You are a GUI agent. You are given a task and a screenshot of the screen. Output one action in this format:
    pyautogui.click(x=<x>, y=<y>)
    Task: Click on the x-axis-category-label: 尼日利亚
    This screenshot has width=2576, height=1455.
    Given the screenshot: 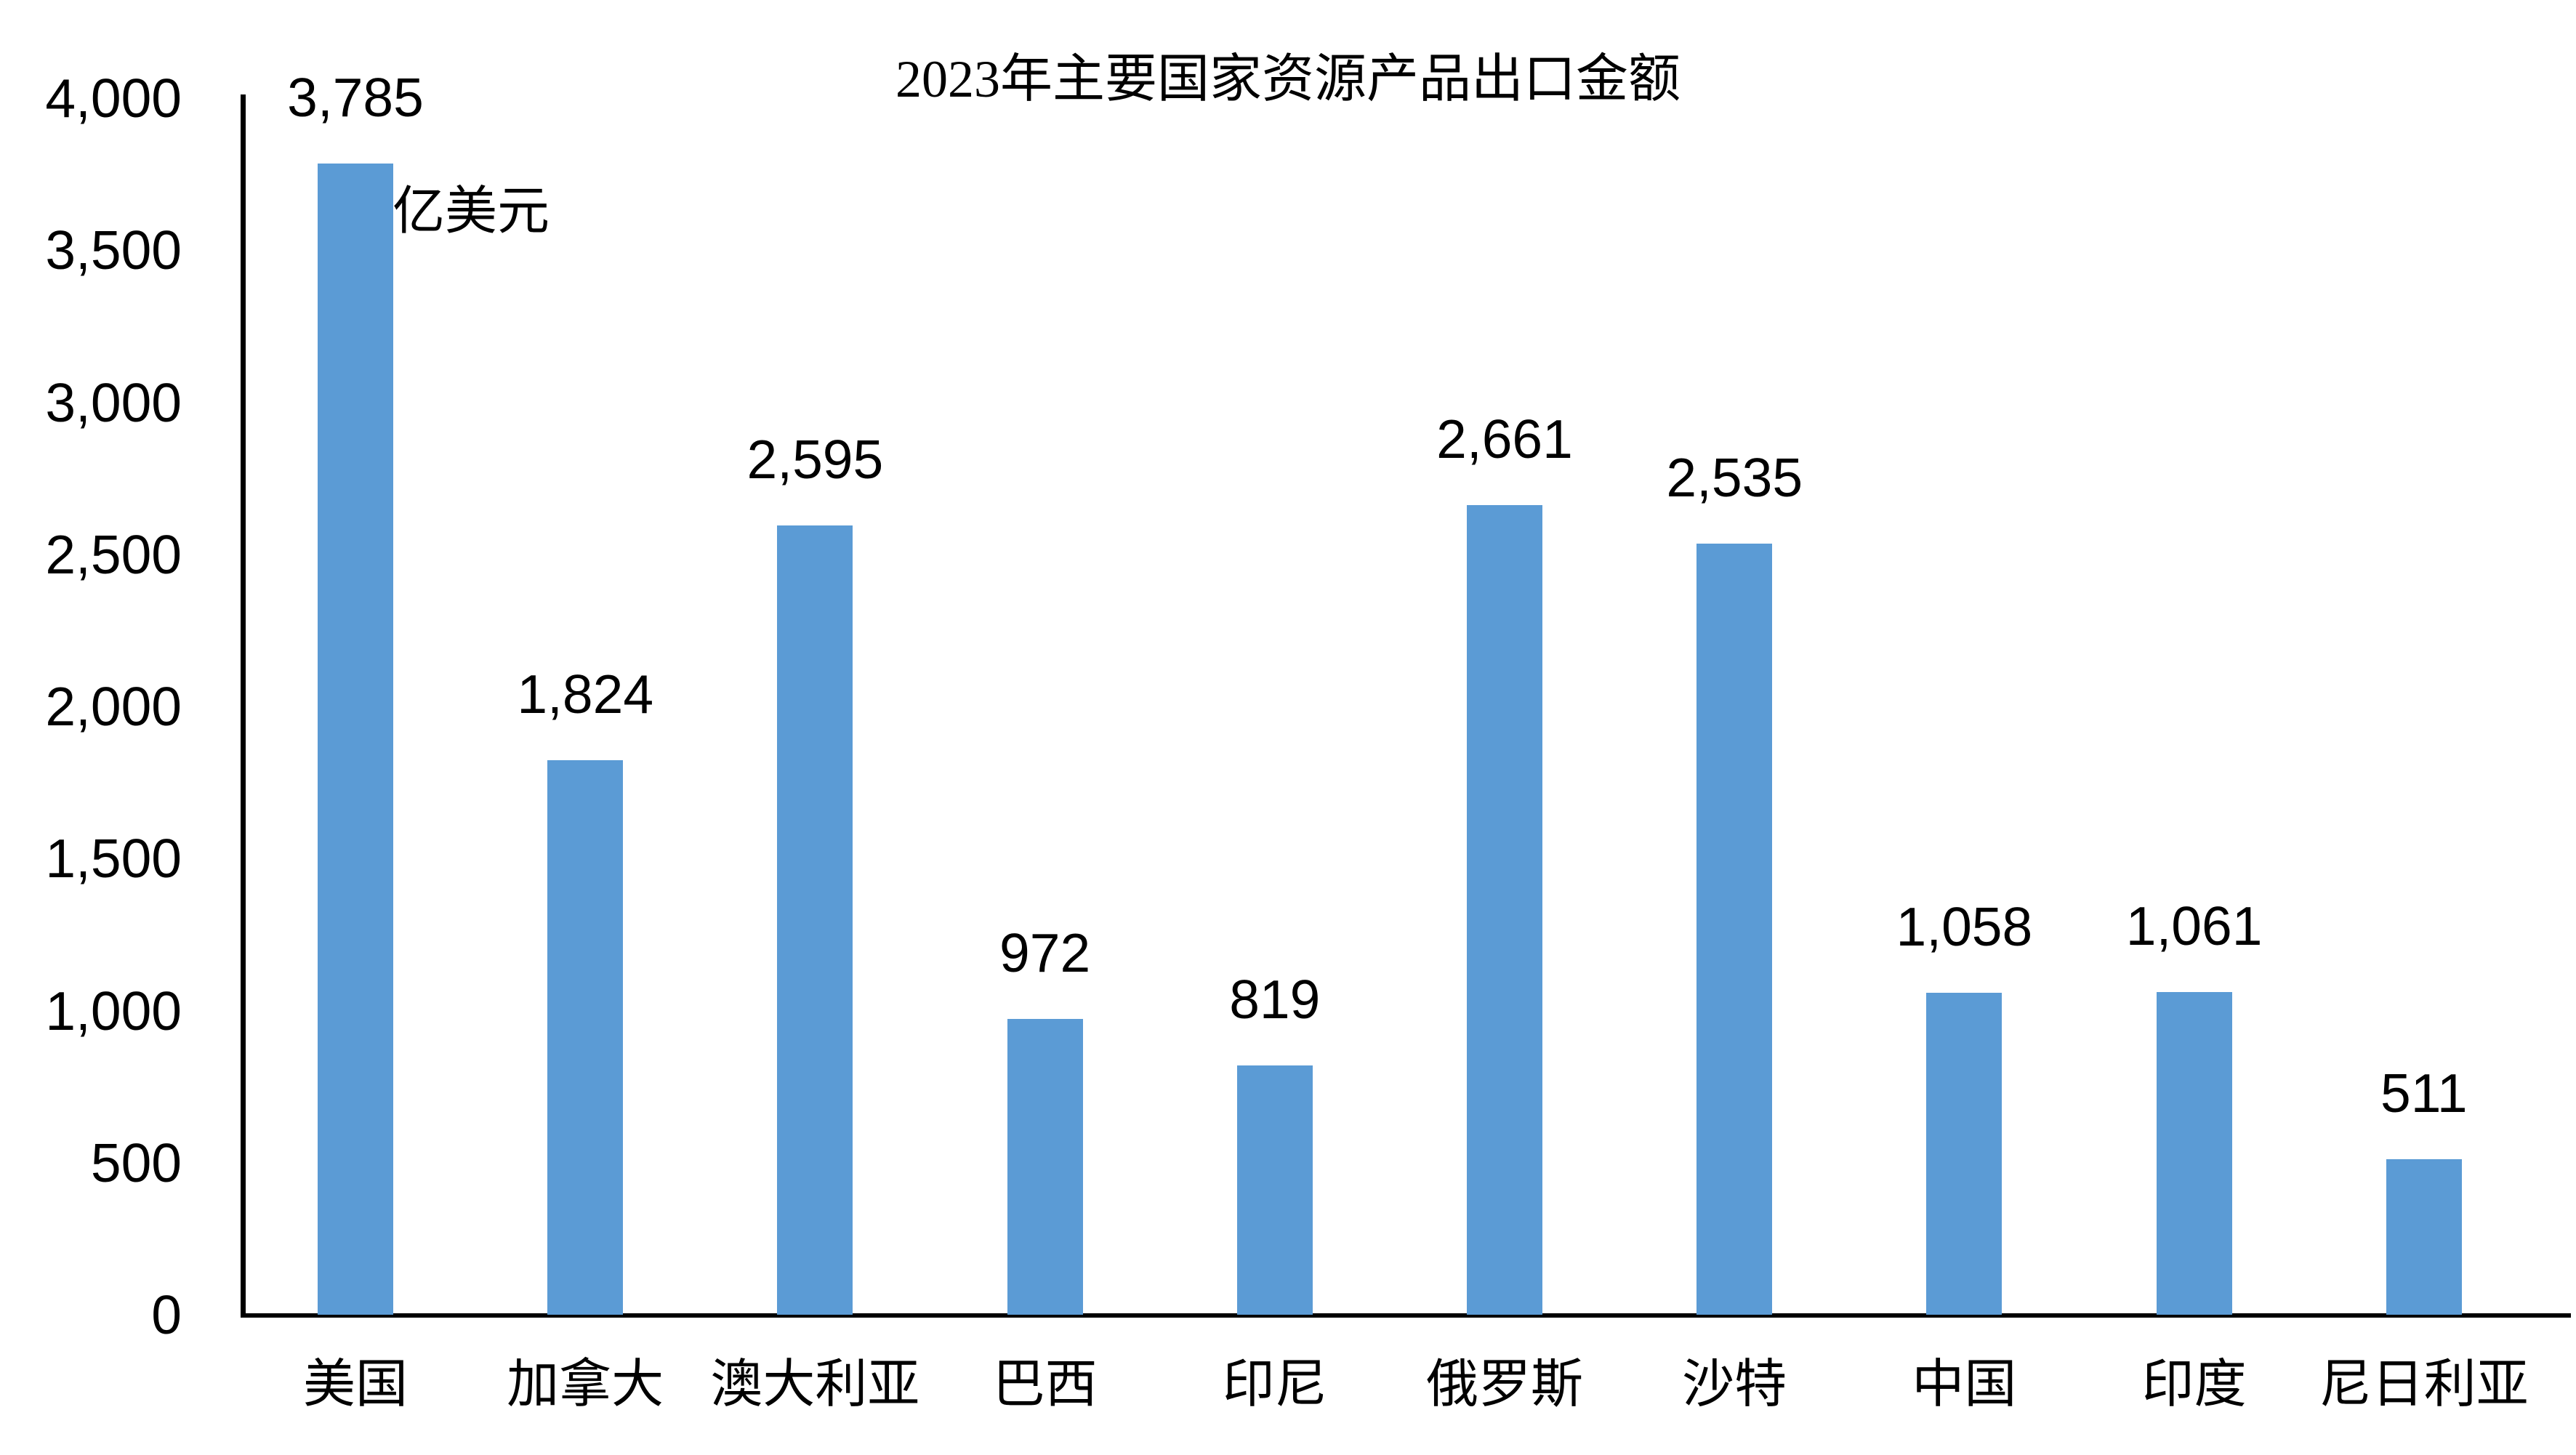 What is the action you would take?
    pyautogui.click(x=2424, y=1384)
    